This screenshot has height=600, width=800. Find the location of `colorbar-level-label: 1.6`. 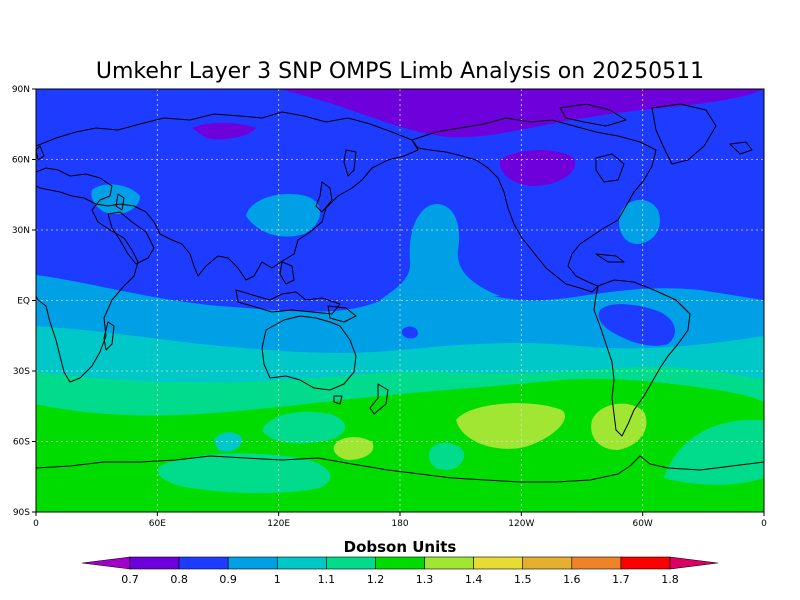

colorbar-level-label: 1.6 is located at coordinates (572, 579).